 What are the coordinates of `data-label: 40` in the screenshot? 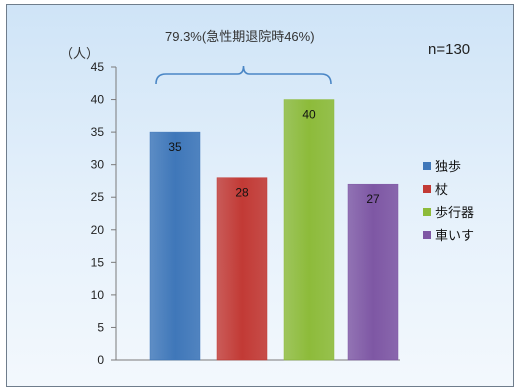 It's located at (309, 115).